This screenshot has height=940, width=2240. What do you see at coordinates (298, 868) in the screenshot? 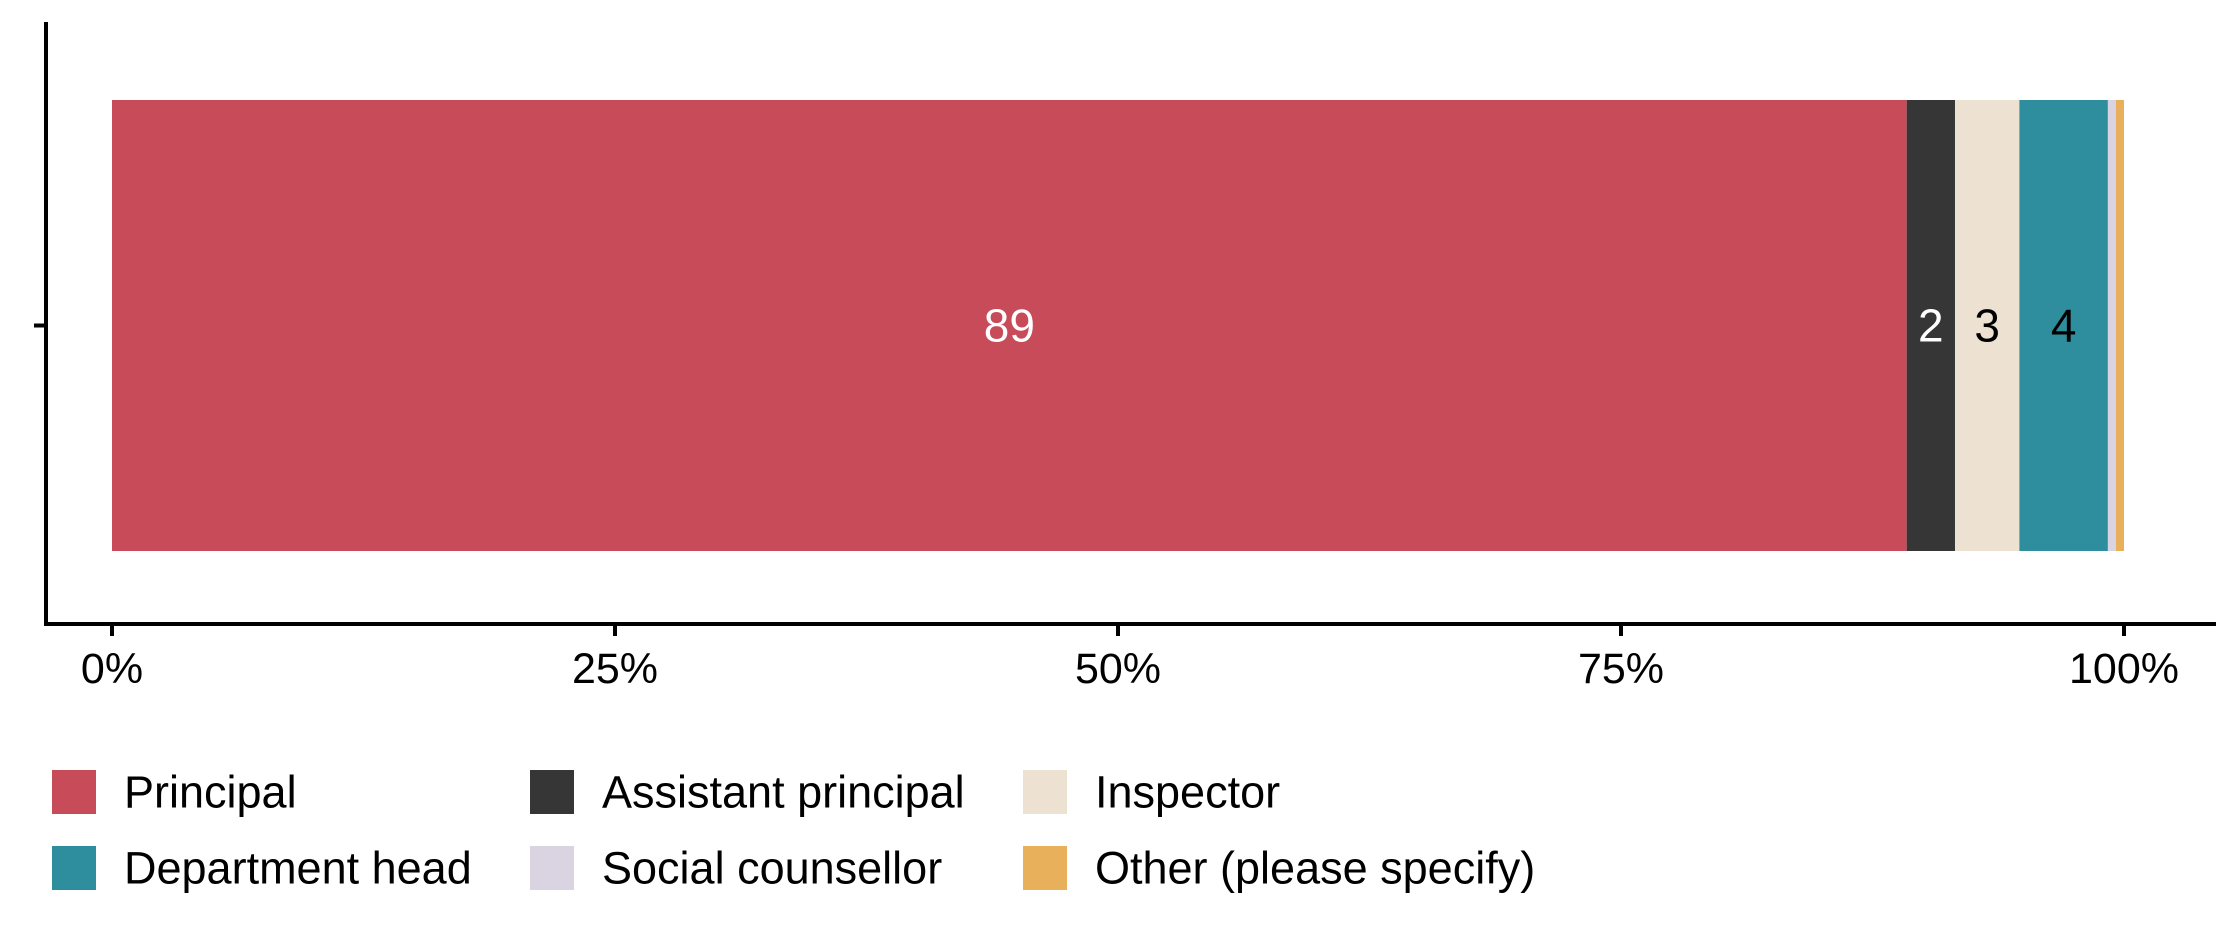
I see `legend-label: Department head` at bounding box center [298, 868].